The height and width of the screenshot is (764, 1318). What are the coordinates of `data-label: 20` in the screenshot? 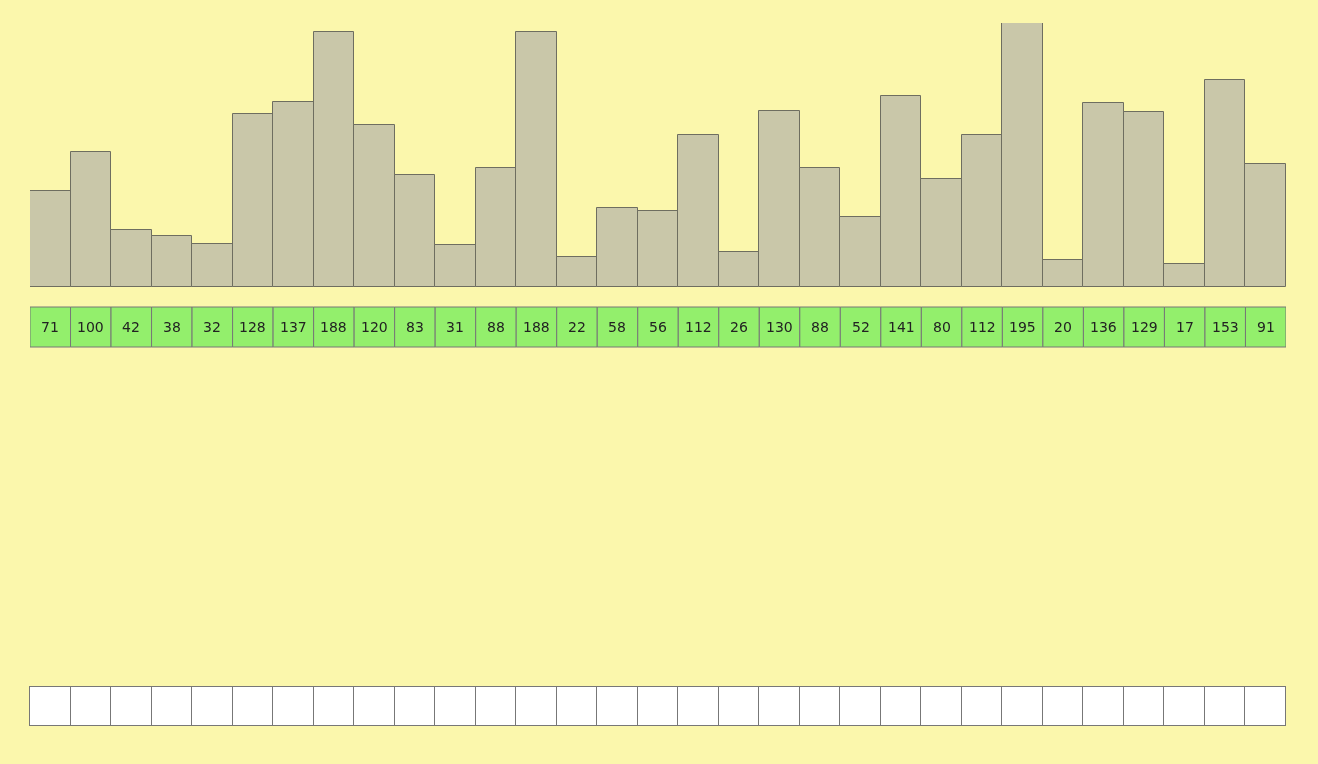 It's located at (1063, 327).